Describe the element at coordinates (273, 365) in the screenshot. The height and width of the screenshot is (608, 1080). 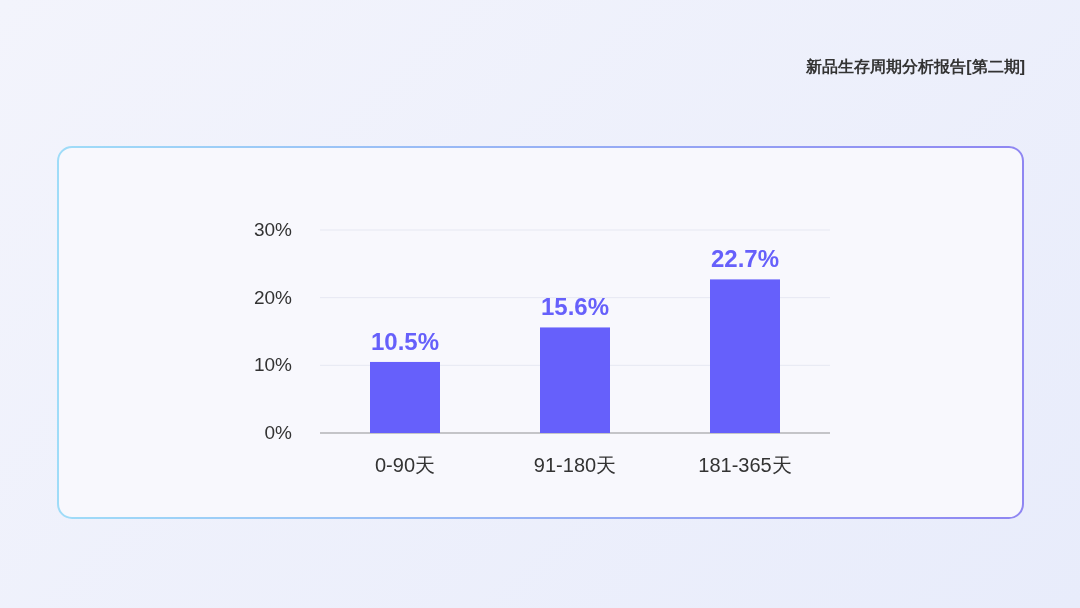
I see `y-tick-label: 10%` at that location.